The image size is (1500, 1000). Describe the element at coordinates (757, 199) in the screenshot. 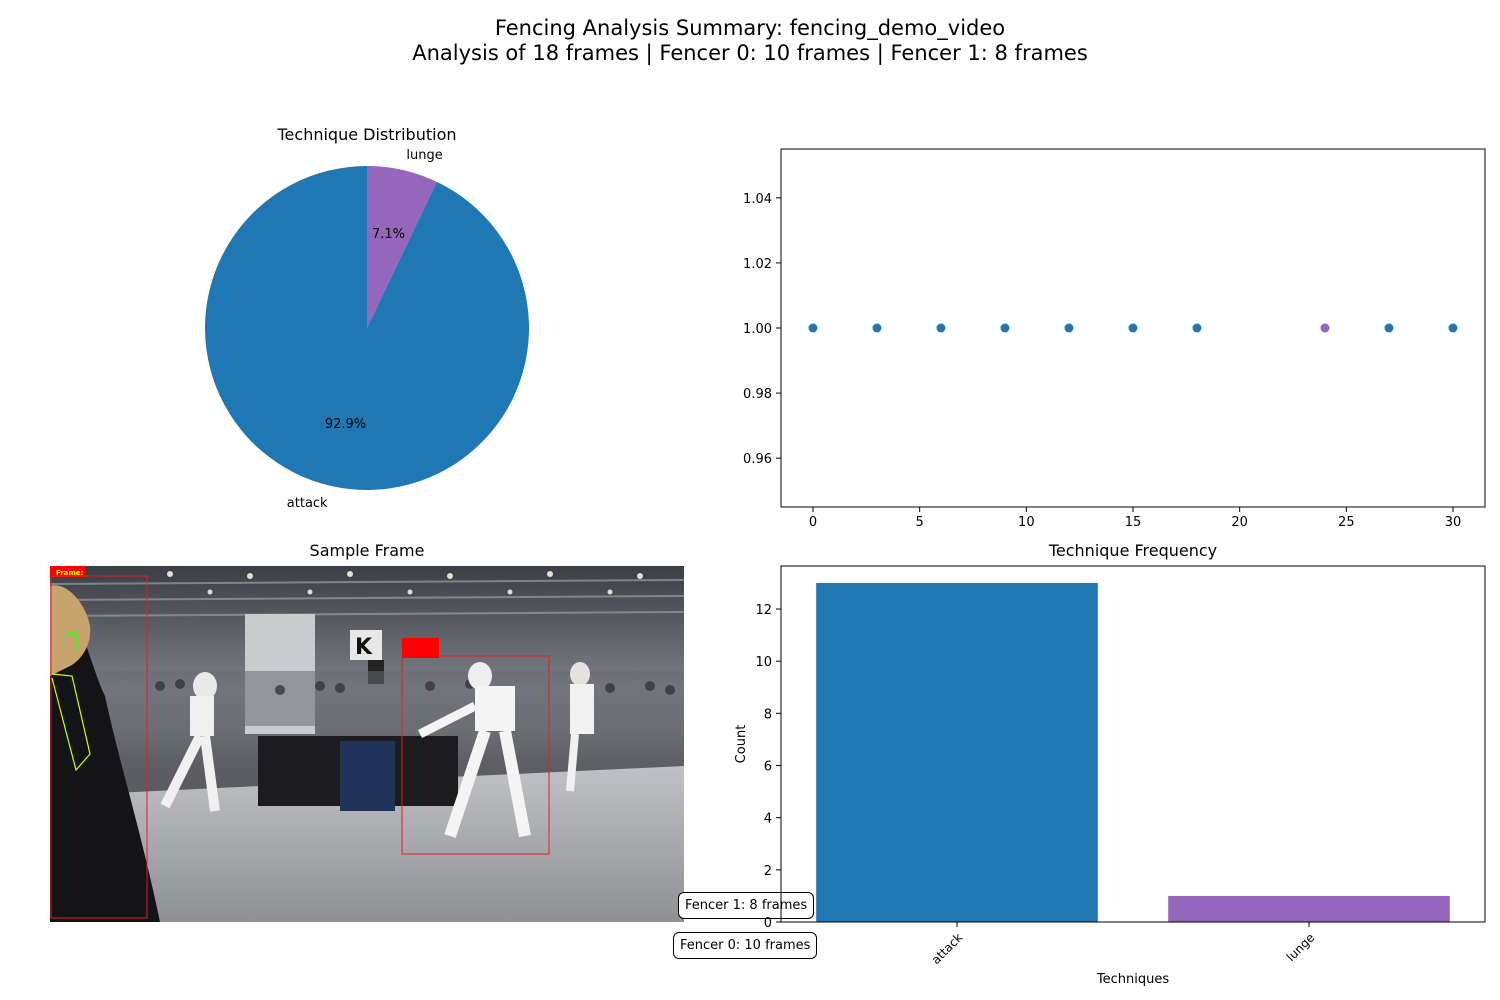

I see `scatter-ytick-label: 1.04` at that location.